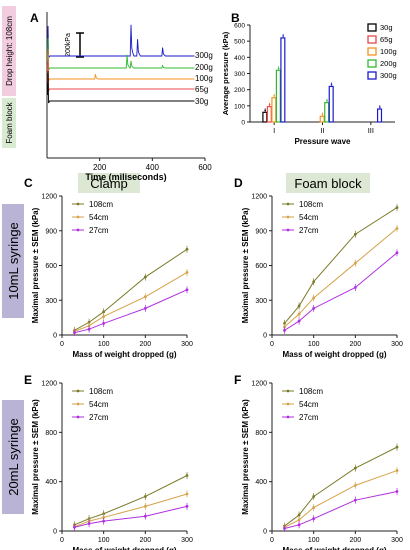 This screenshot has height=550, width=410. I want to click on tick-label-e-x: 100, so click(104, 540).